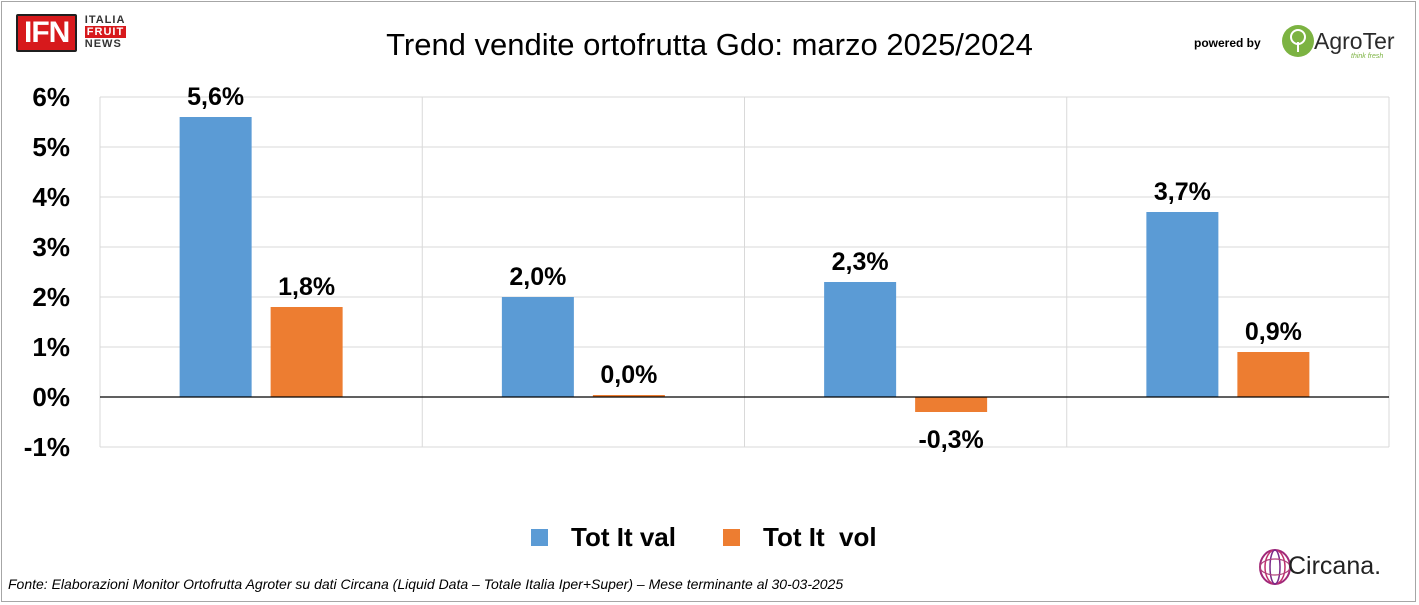 The width and height of the screenshot is (1419, 605). What do you see at coordinates (1298, 41) in the screenshot?
I see `agroter-tree-icon` at bounding box center [1298, 41].